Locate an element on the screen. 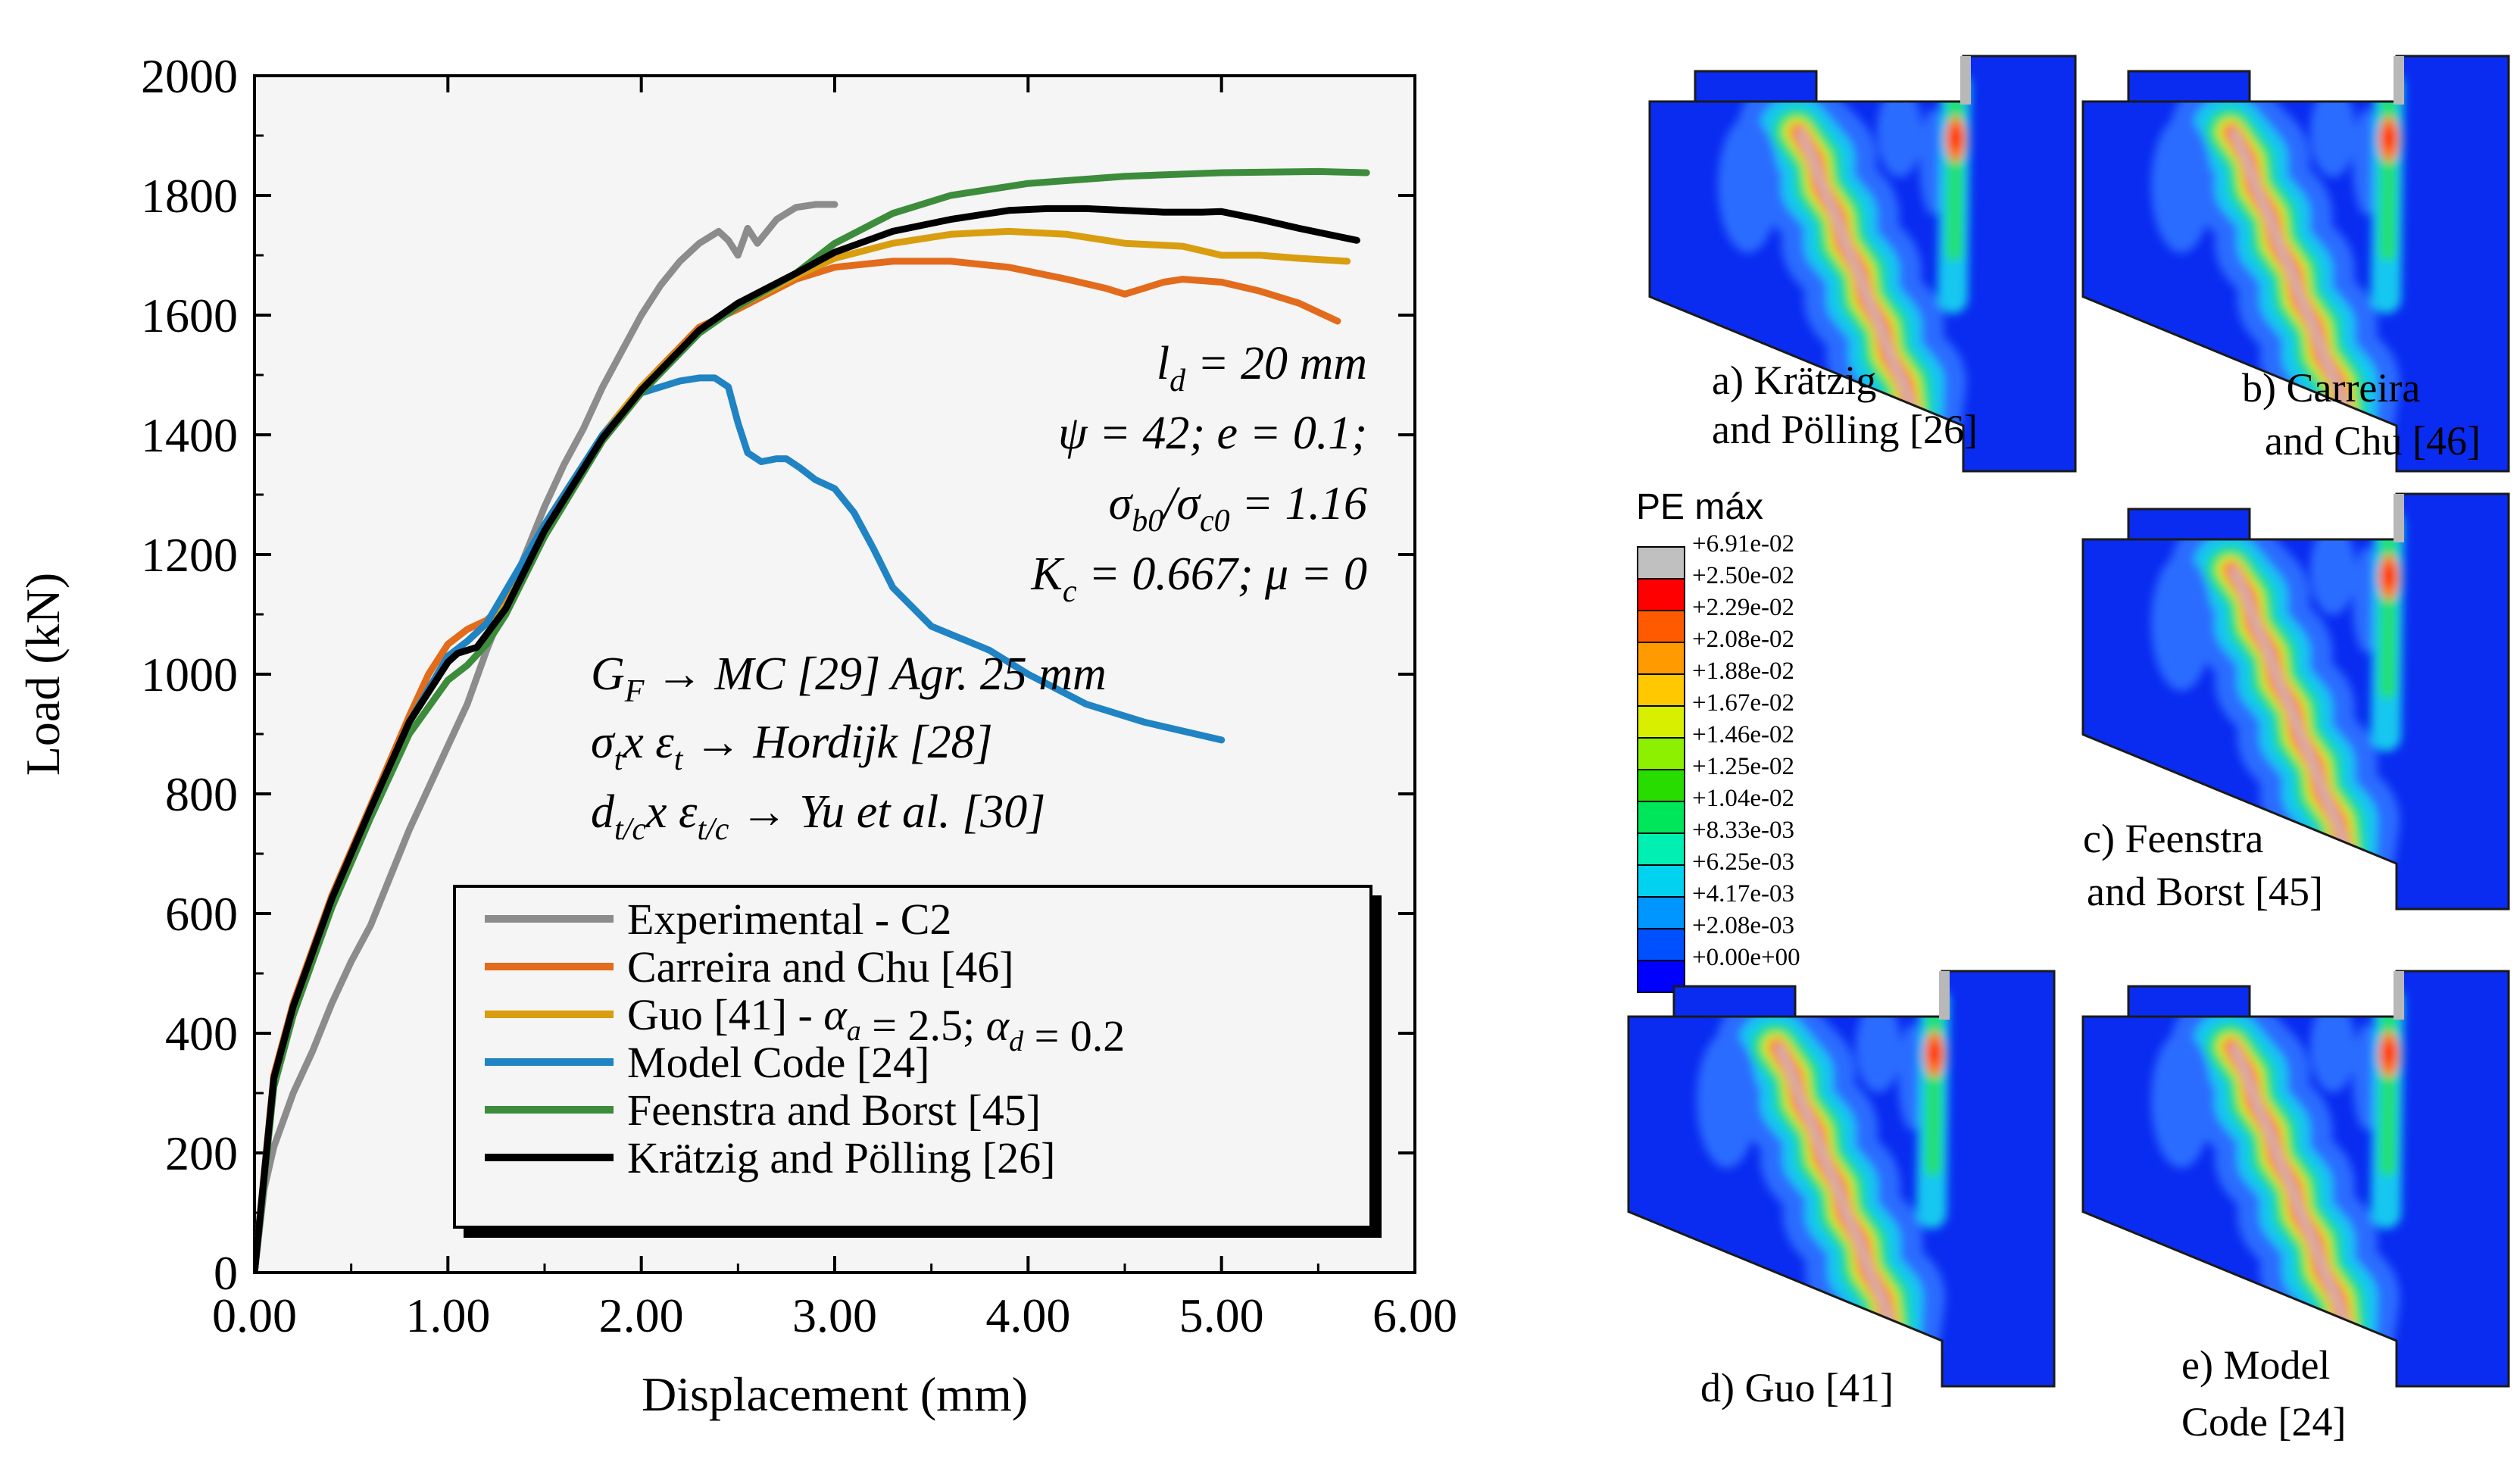 Image resolution: width=2520 pixels, height=1462 pixels. panel-caption-line1-e: e) Model is located at coordinates (2255, 1365).